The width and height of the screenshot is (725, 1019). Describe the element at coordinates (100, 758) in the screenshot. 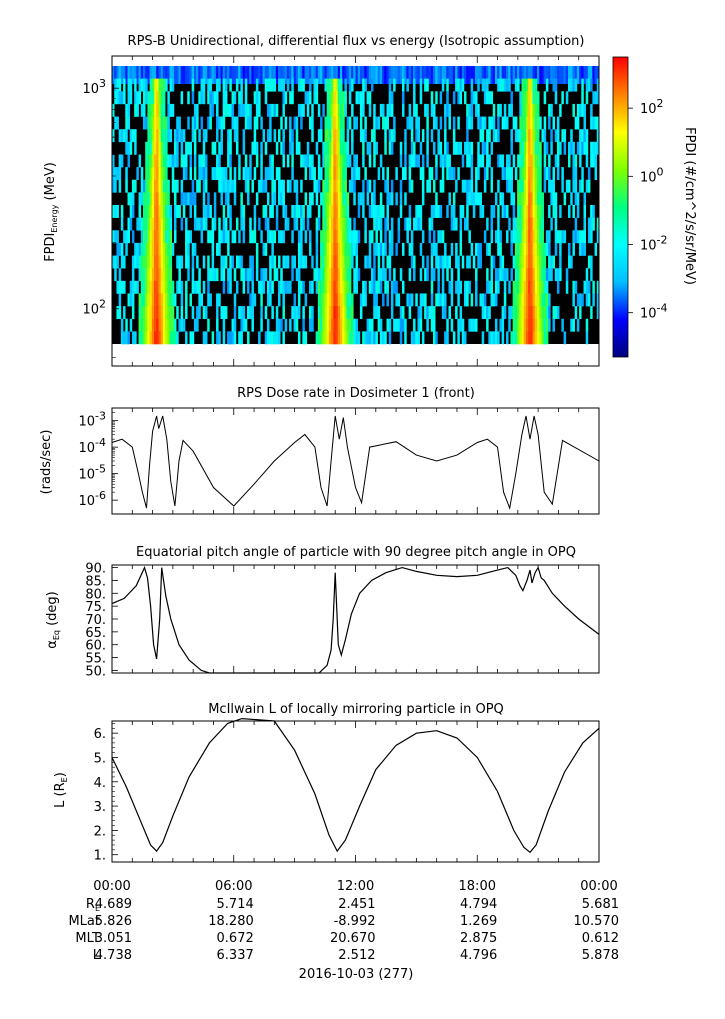

I see `l-y-tick-label: 5.` at that location.